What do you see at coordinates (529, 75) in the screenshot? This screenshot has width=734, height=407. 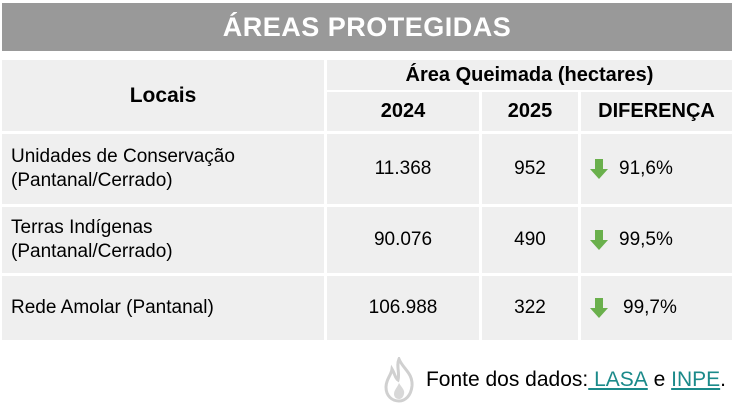 I see `header-area-queimada: Área Queimada (hectares)` at bounding box center [529, 75].